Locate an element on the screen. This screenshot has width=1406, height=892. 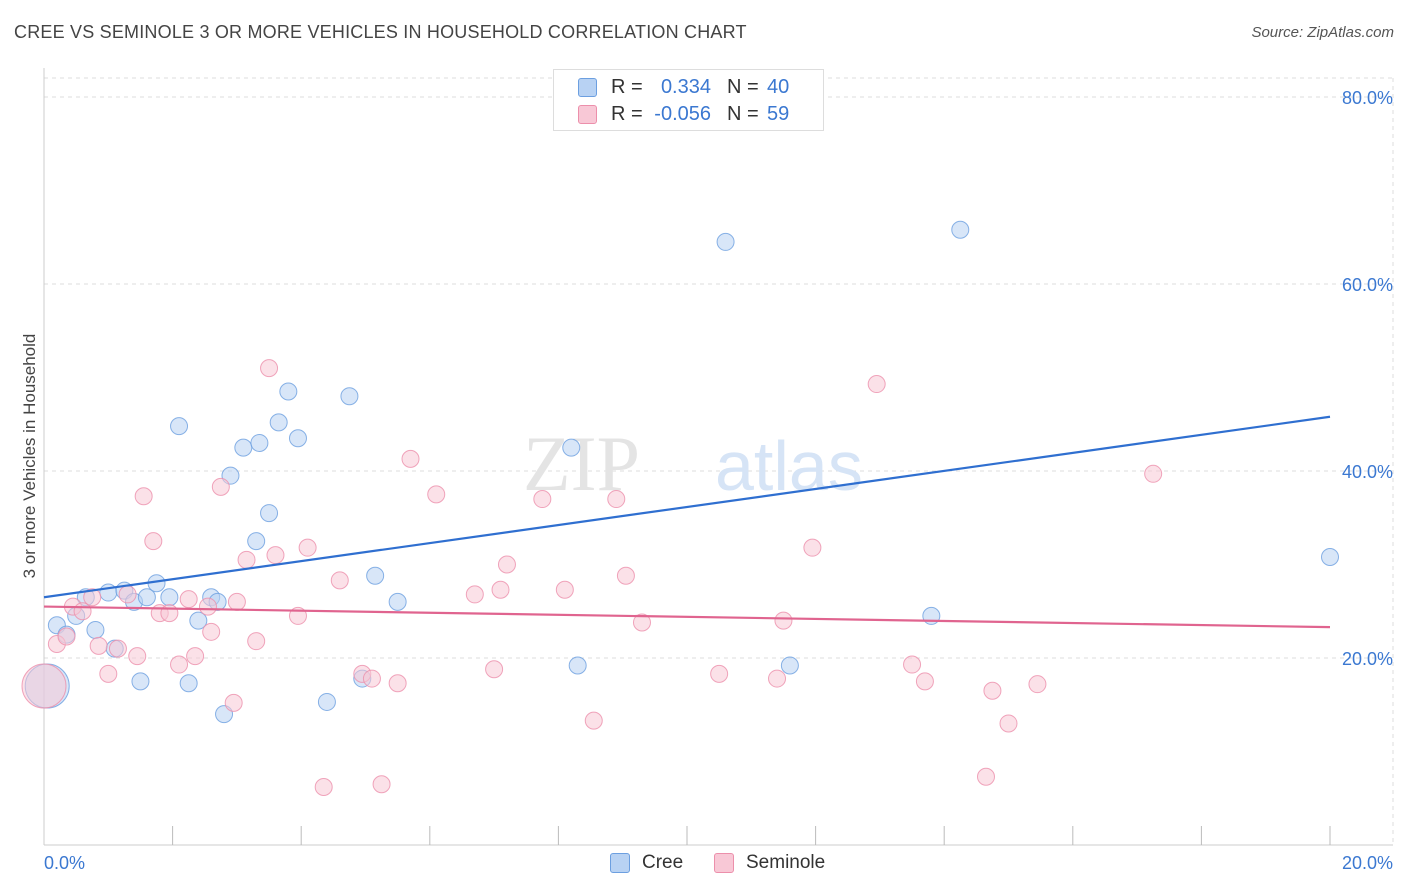
legend-item-cree: Cree is located at coordinates (646, 863).